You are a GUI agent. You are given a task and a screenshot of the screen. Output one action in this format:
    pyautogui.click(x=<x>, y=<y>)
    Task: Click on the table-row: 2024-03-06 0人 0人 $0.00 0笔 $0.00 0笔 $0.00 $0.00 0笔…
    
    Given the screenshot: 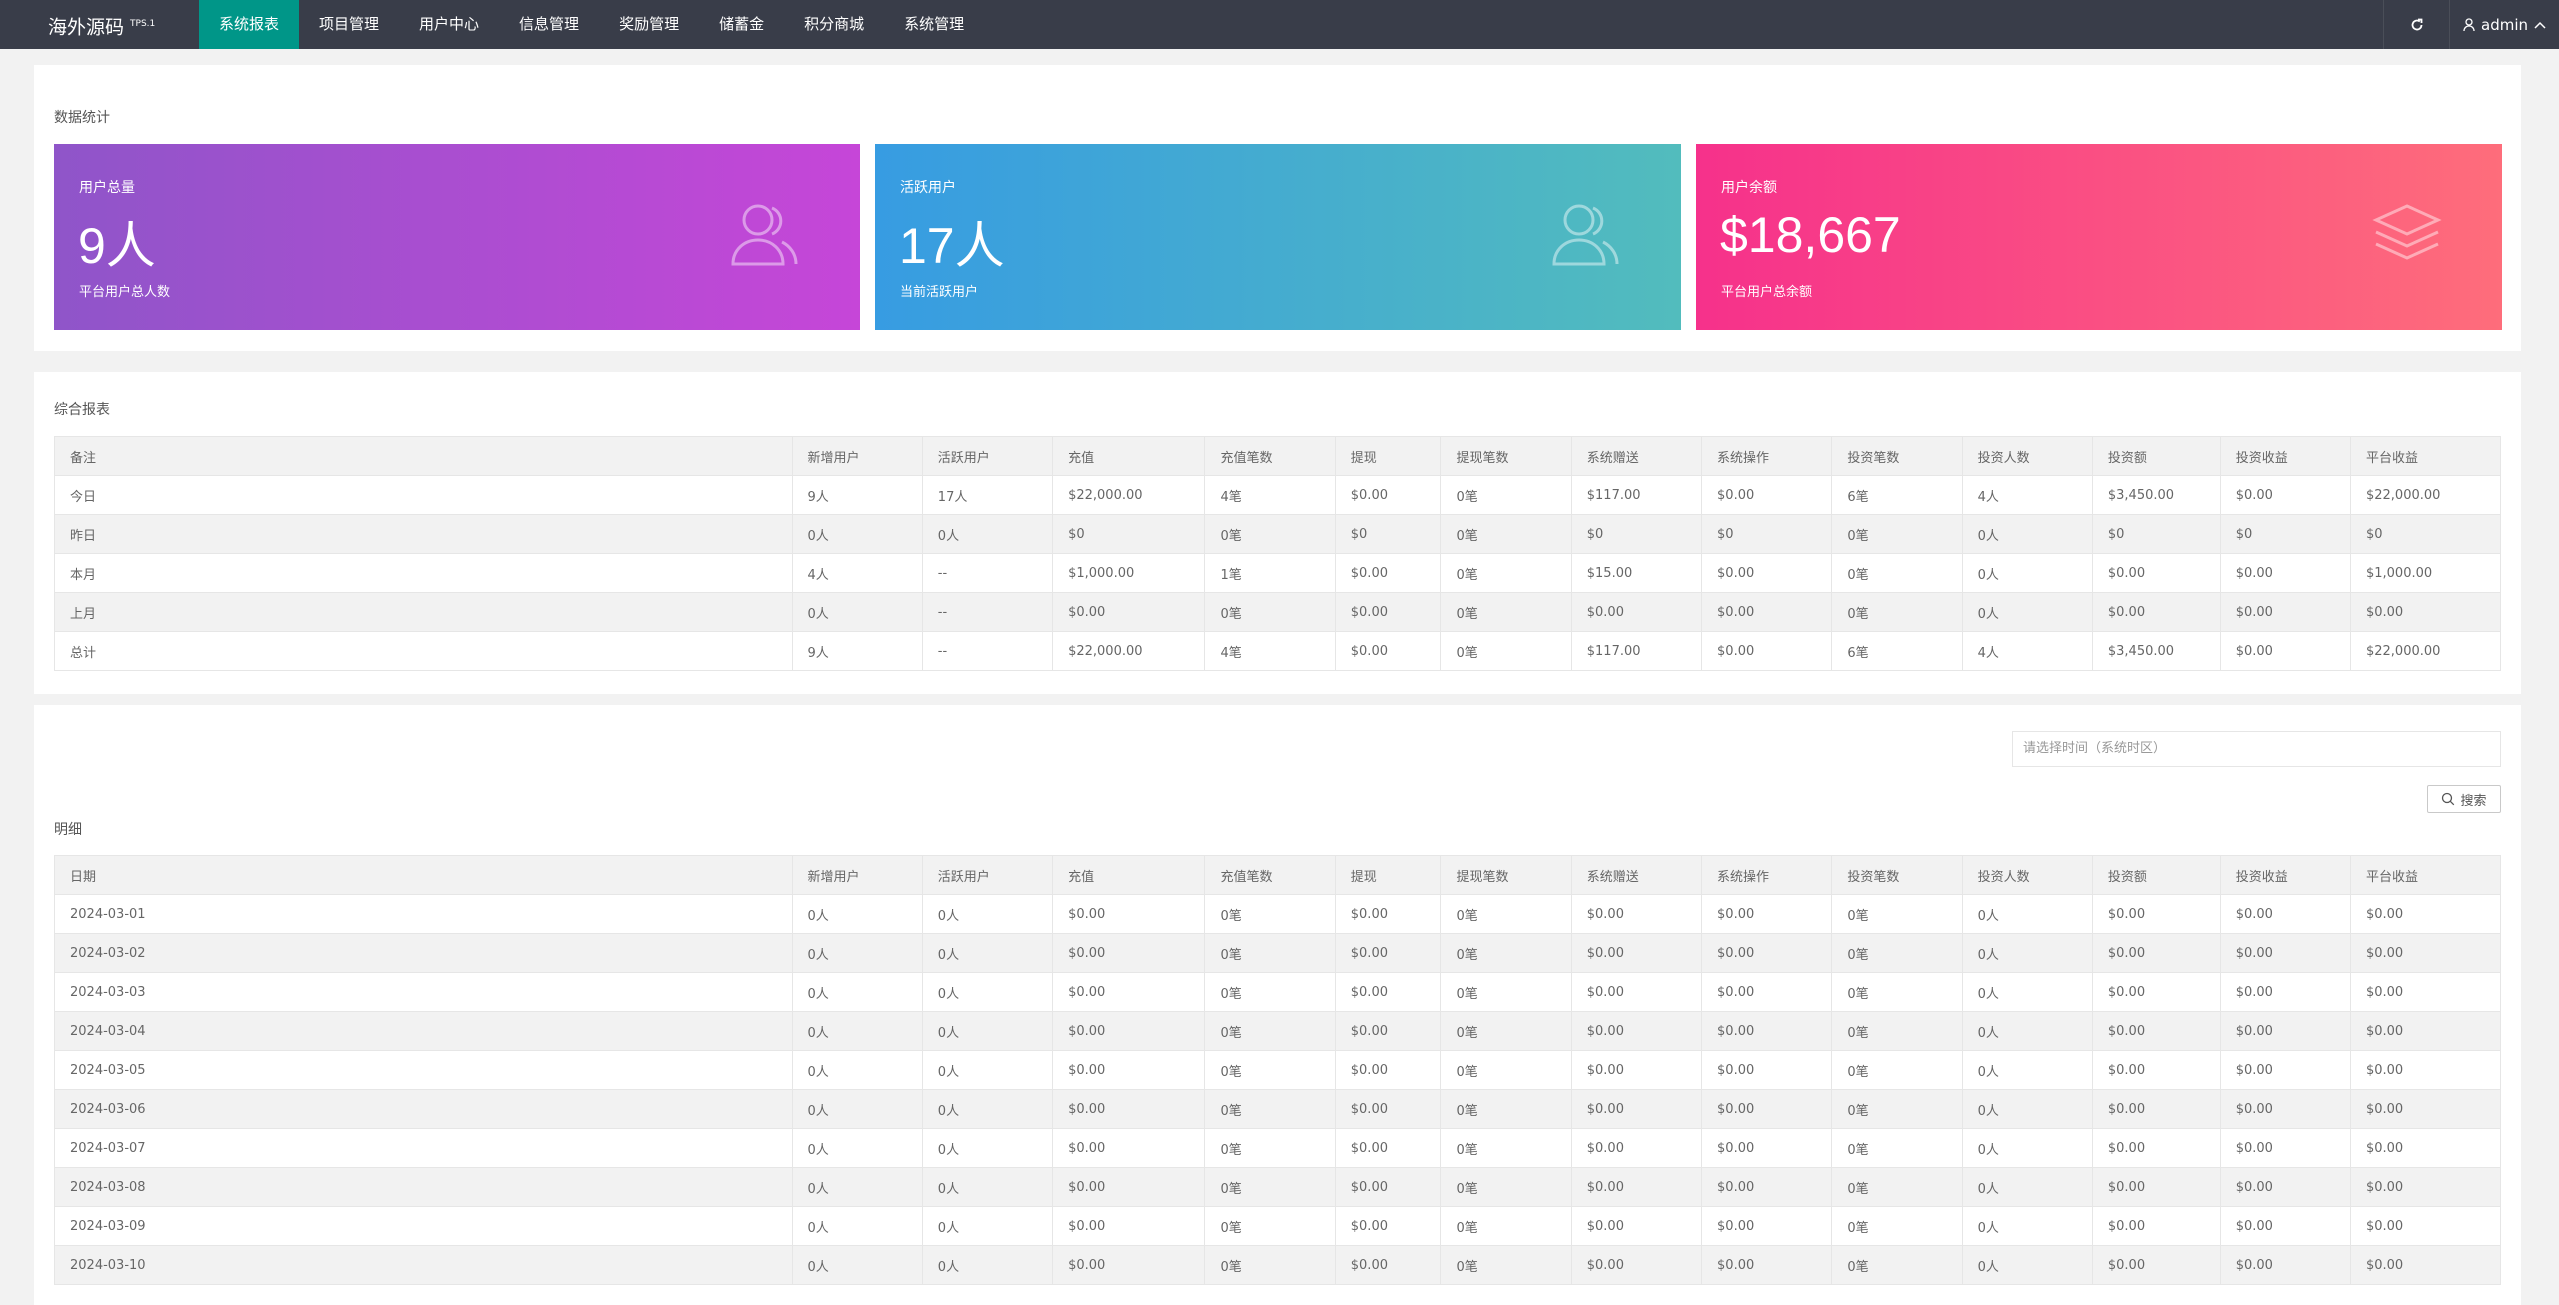 What is the action you would take?
    pyautogui.click(x=1278, y=1109)
    